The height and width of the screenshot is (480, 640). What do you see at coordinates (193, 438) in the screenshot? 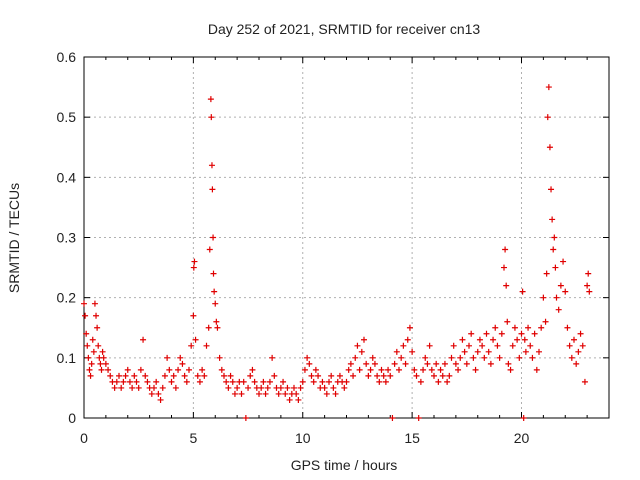
I see `x-tick-label: 5` at bounding box center [193, 438].